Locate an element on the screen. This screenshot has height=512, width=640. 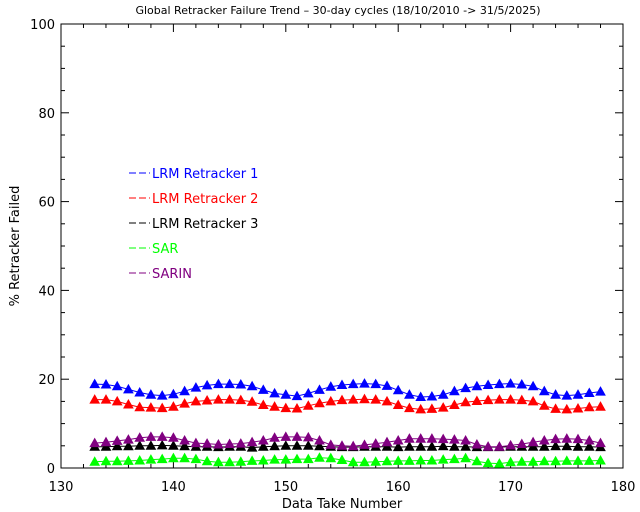
y-tick-label: 20 is located at coordinates (46, 380).